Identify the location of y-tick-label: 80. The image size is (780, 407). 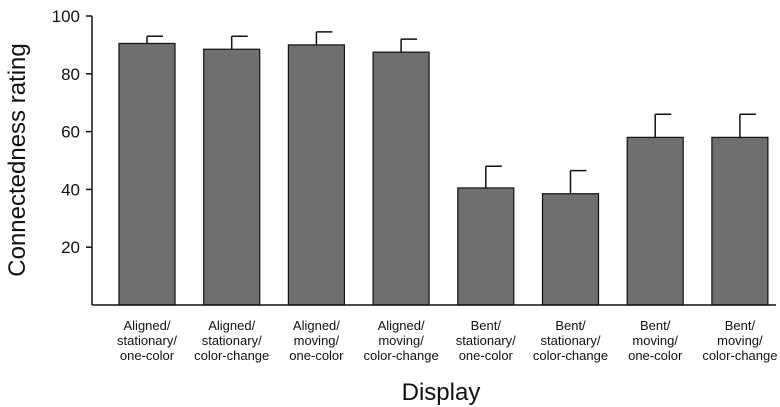
(70, 74).